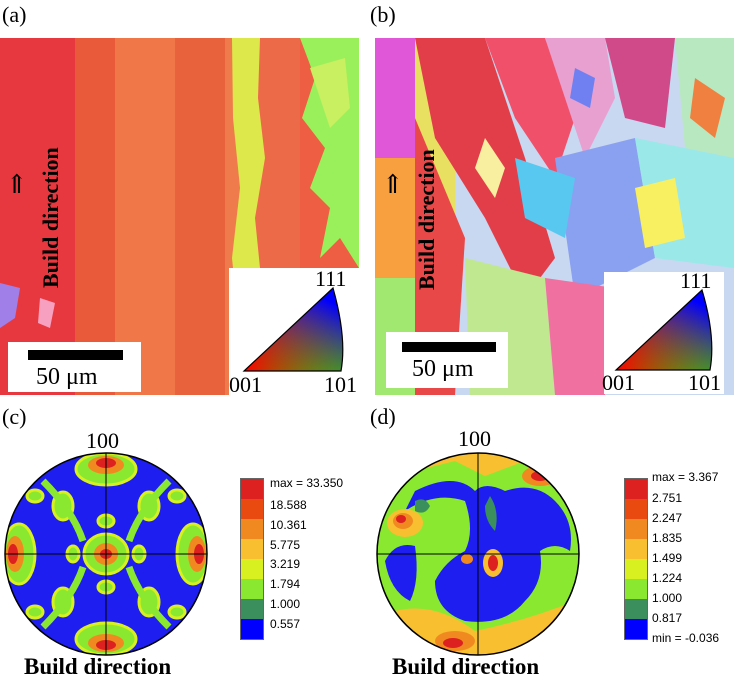 Image resolution: width=734 pixels, height=681 pixels. Describe the element at coordinates (102, 440) in the screenshot. I see `pole-label-c: 100` at that location.